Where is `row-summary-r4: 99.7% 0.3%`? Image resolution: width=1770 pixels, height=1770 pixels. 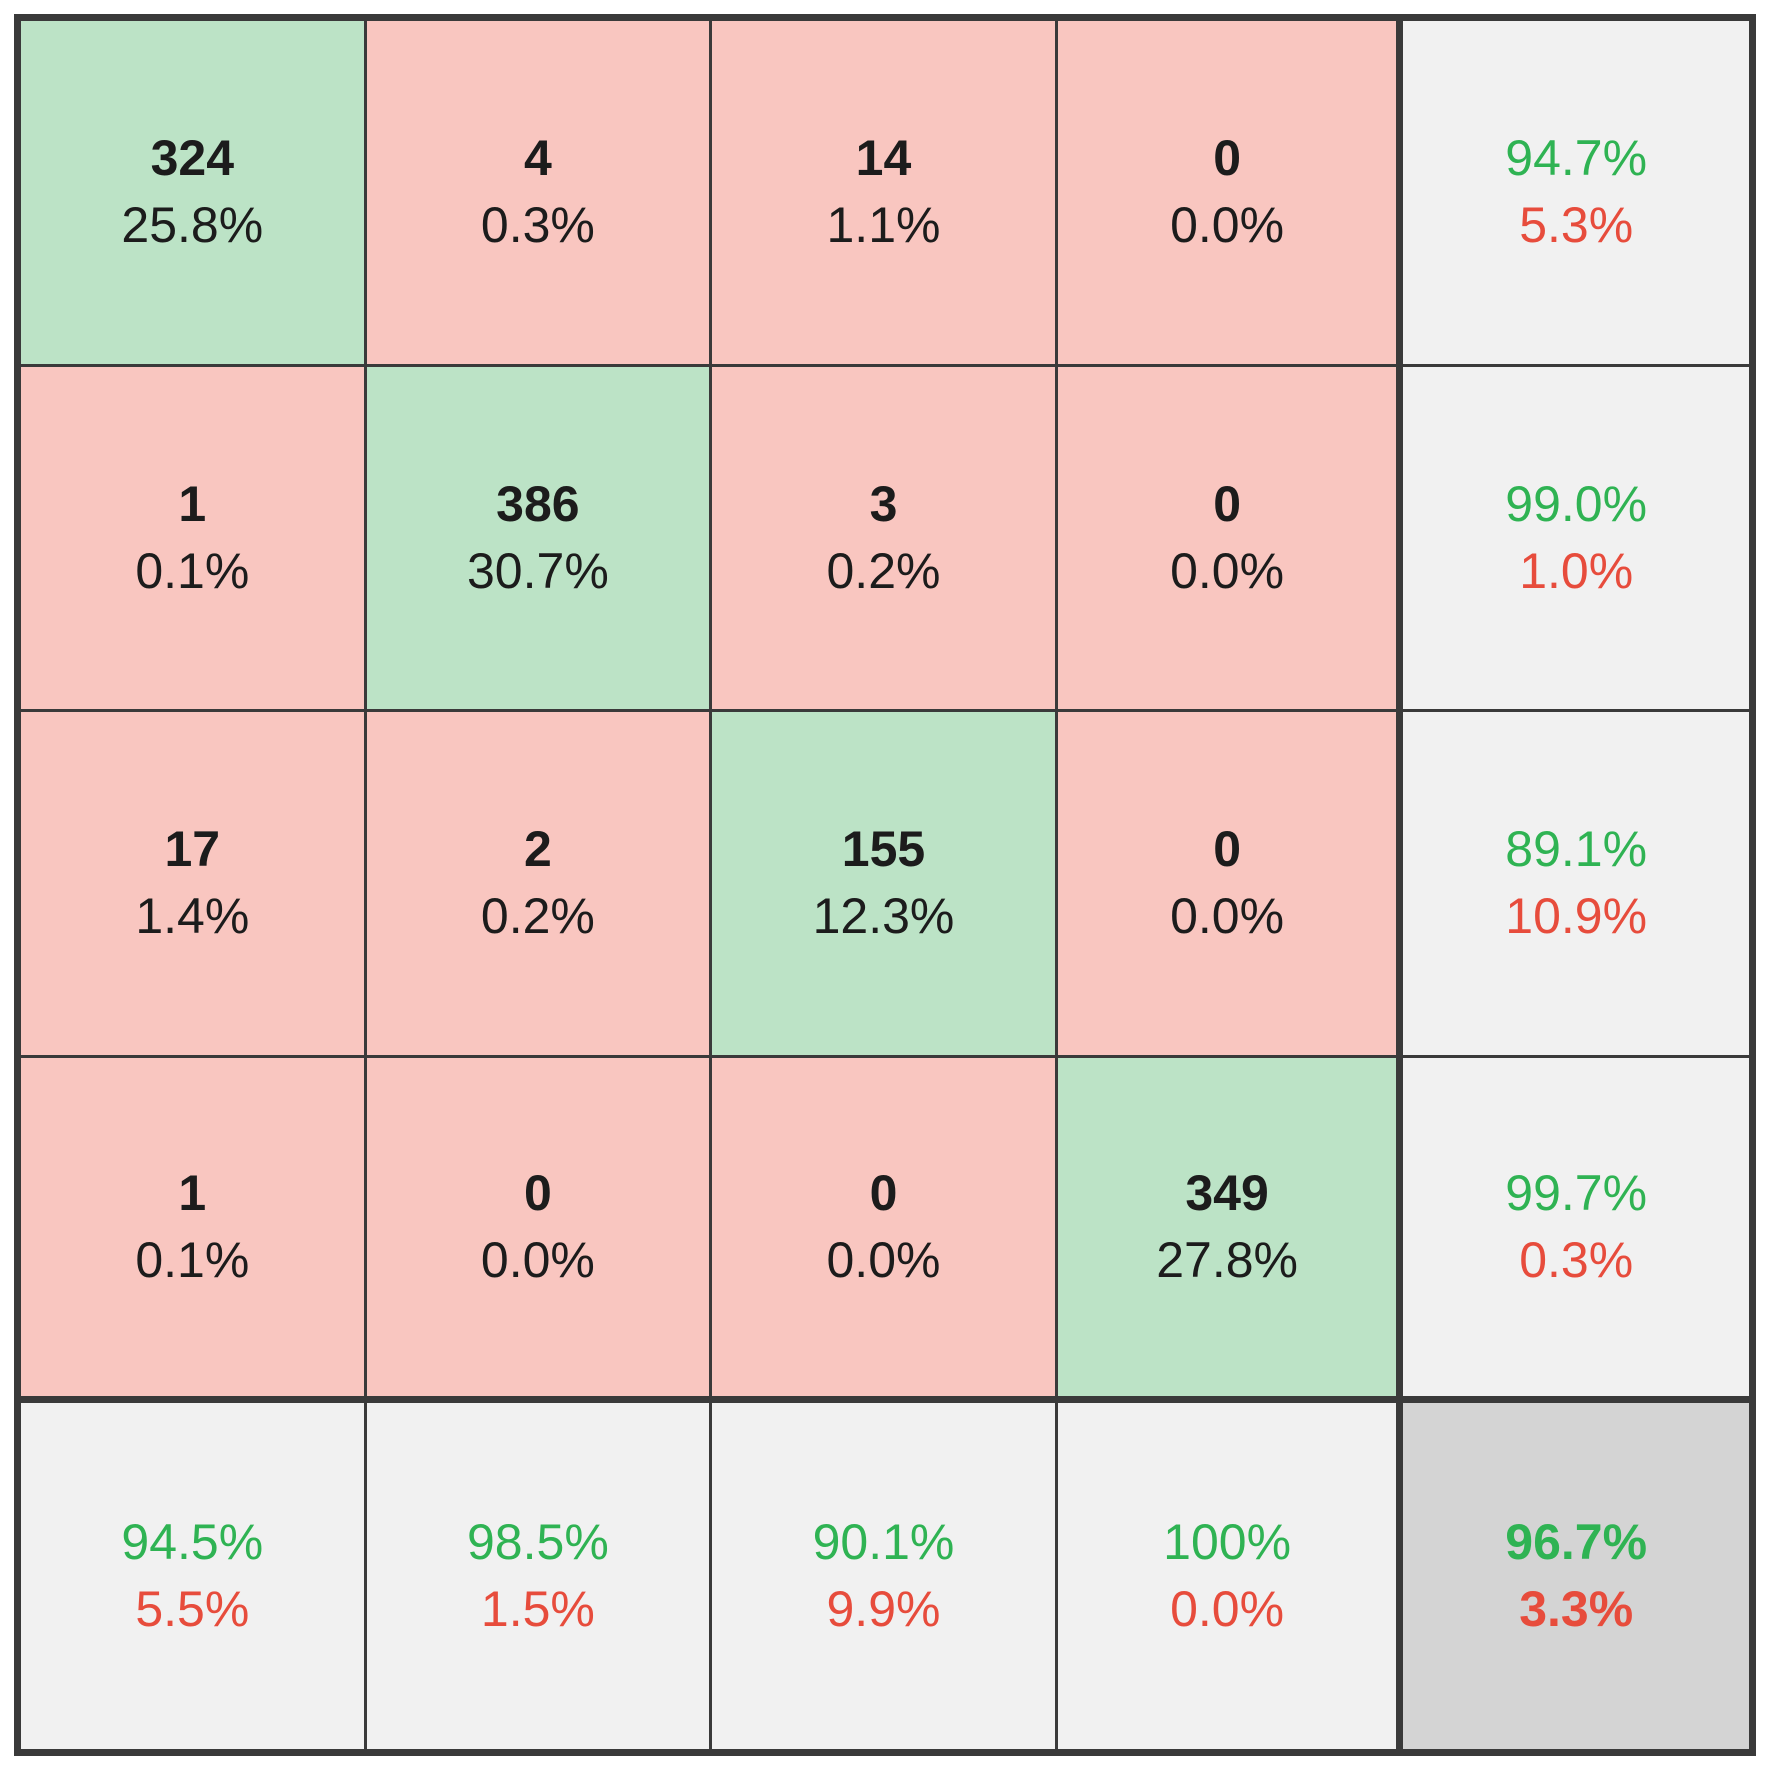 row-summary-r4: 99.7% 0.3% is located at coordinates (1576, 1230).